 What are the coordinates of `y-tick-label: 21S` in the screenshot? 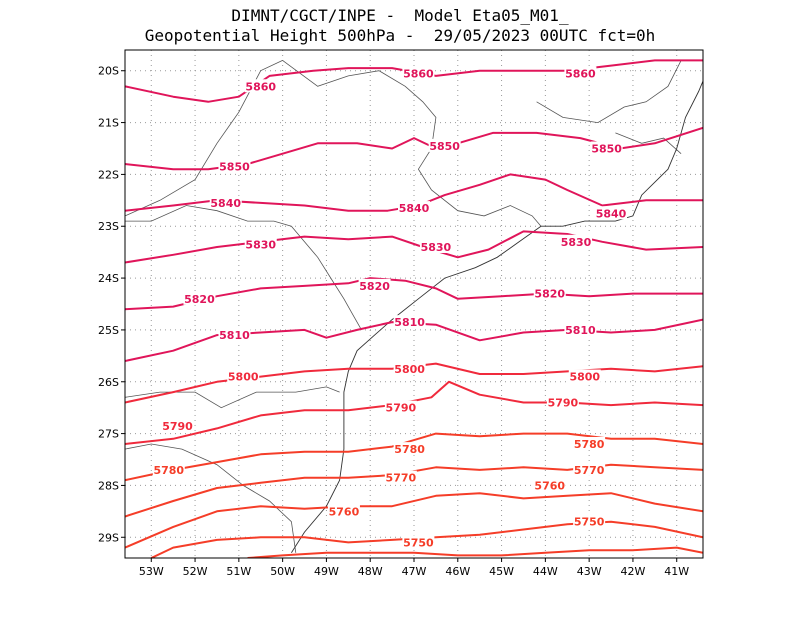 It's located at (108, 123).